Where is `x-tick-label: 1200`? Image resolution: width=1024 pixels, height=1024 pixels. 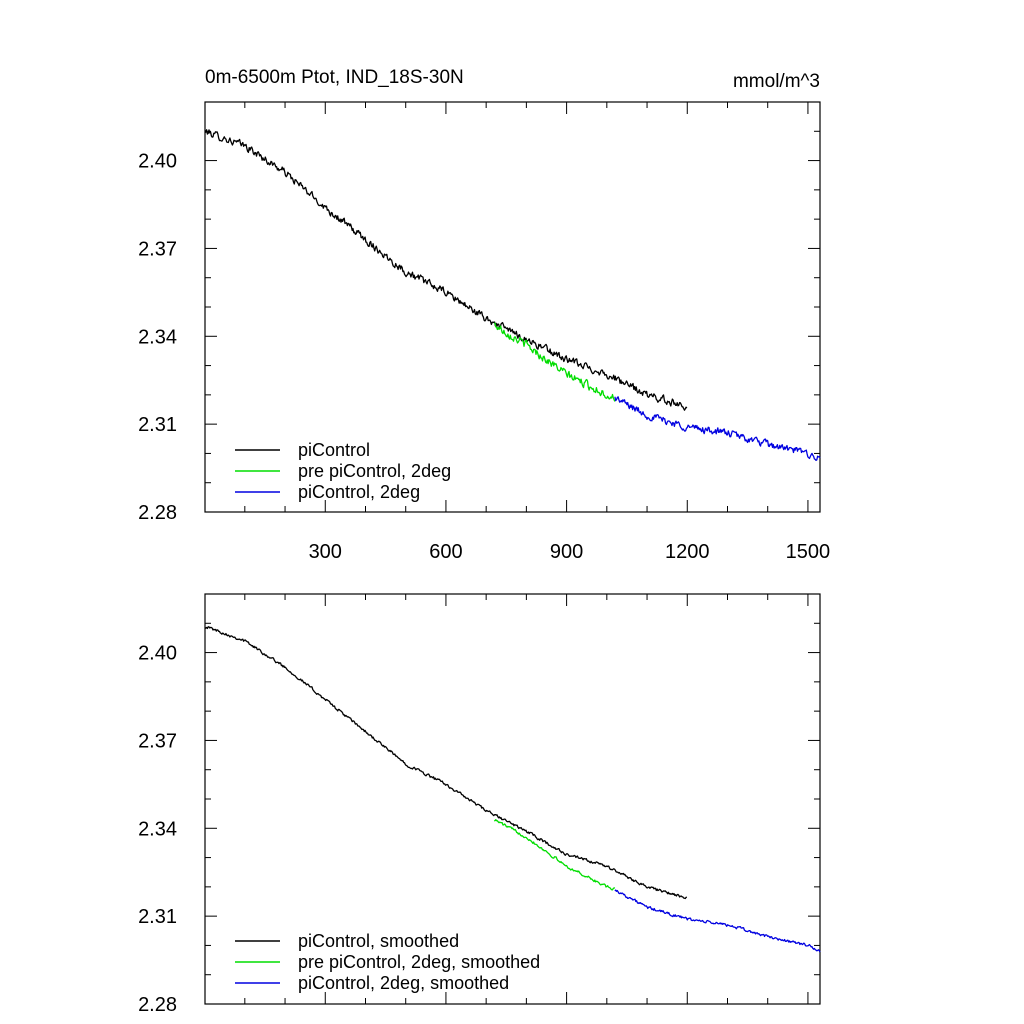
x-tick-label: 1200 is located at coordinates (687, 552).